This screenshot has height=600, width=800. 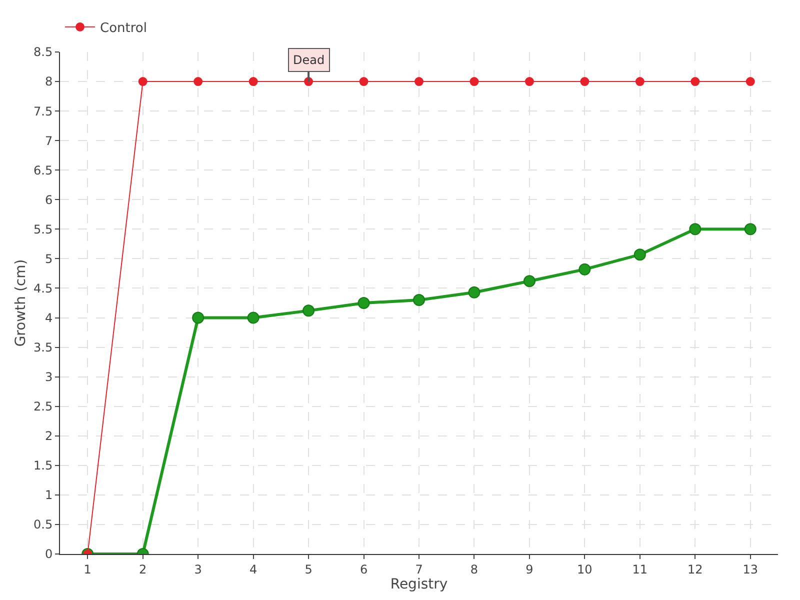 I want to click on y-tick-label: 8.5, so click(x=43, y=52).